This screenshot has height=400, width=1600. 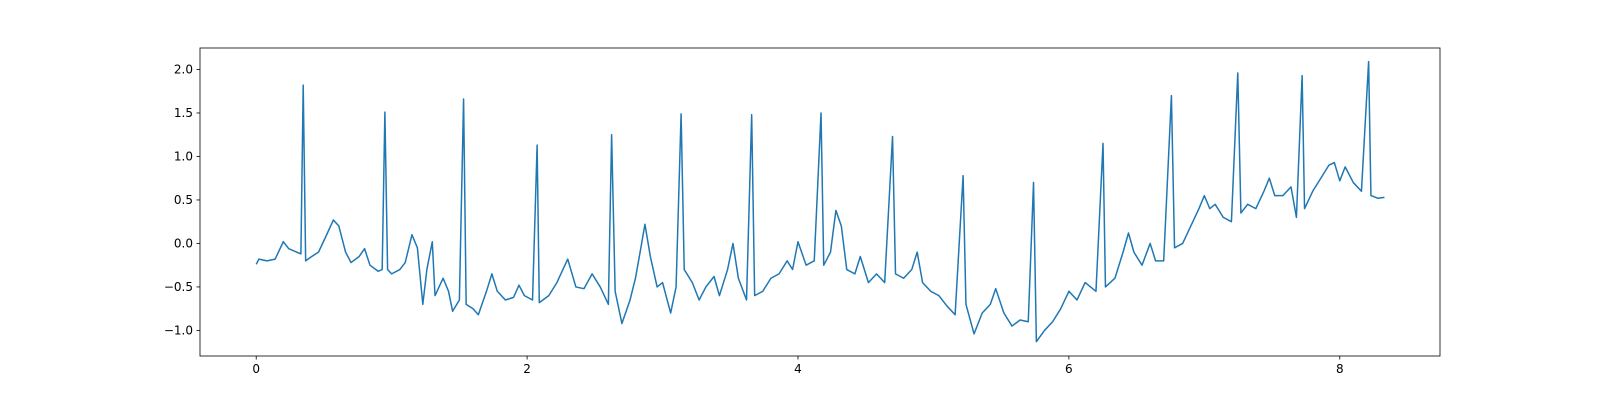 What do you see at coordinates (183, 200) in the screenshot?
I see `y-tick-label: 0.5` at bounding box center [183, 200].